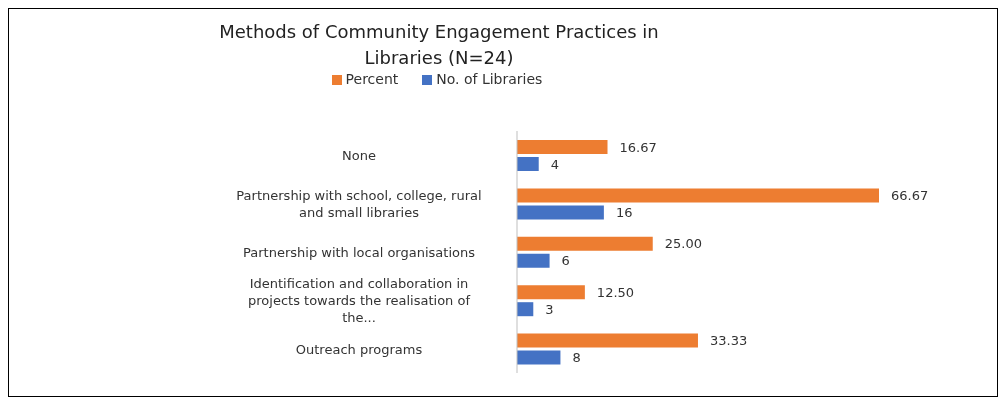  What do you see at coordinates (683, 244) in the screenshot?
I see `data-label: 25.00` at bounding box center [683, 244].